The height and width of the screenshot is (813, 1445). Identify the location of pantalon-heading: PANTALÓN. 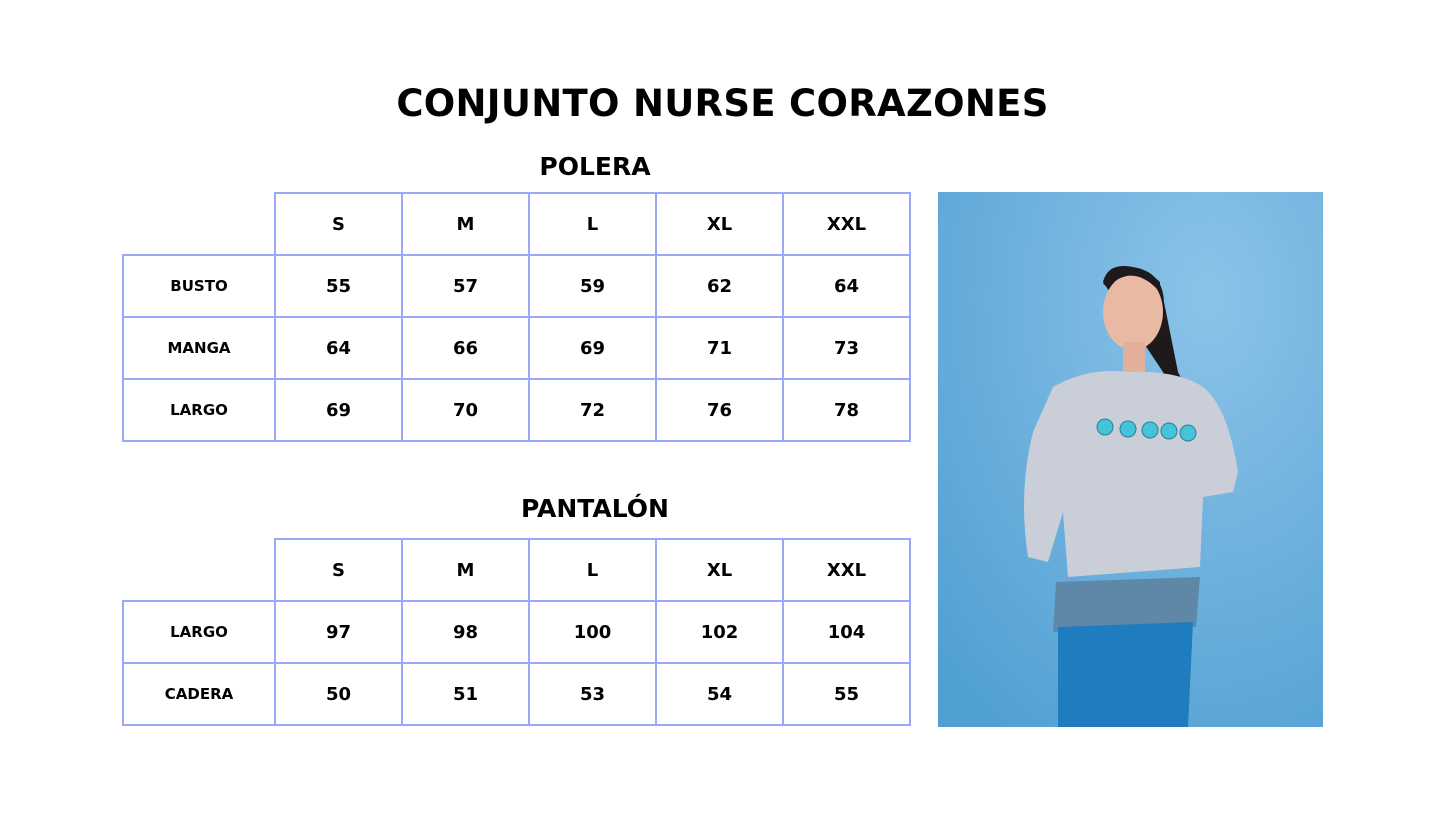
(595, 508).